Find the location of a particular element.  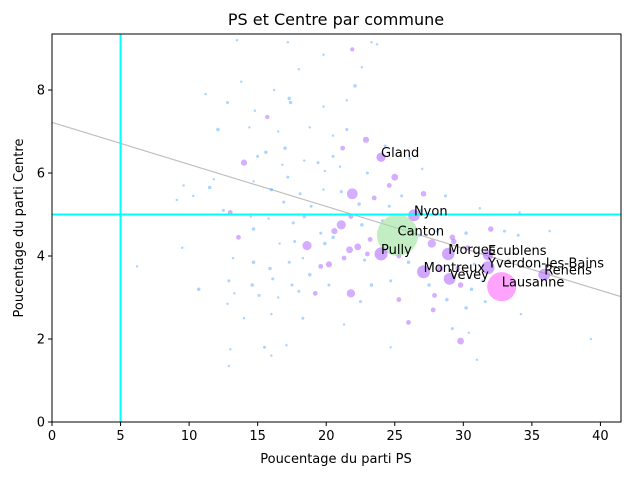

y-axis-title: Poucentage du parti Centre is located at coordinates (19, 228).